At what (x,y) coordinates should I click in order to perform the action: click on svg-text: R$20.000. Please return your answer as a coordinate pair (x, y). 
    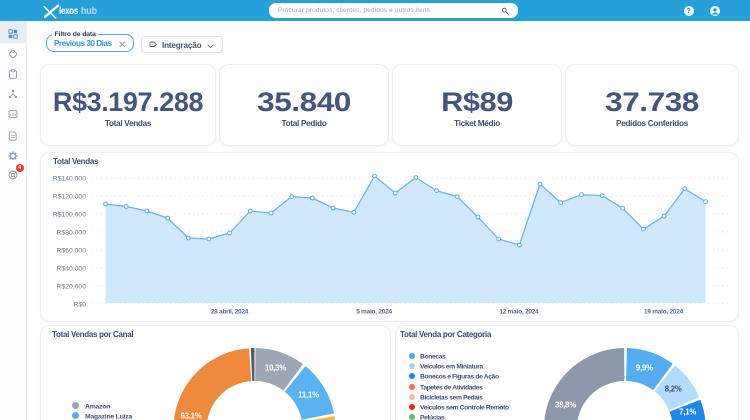
    Looking at the image, I should click on (72, 286).